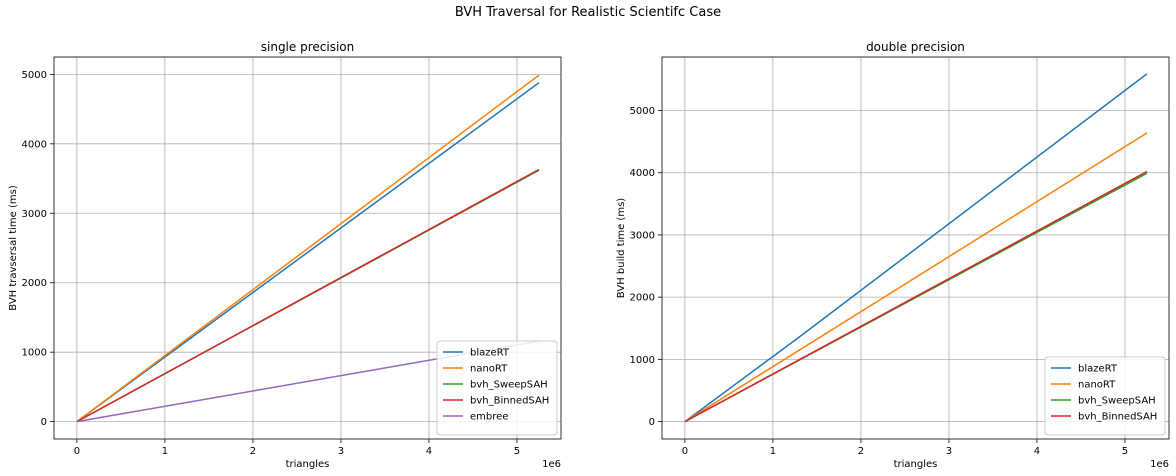 The height and width of the screenshot is (476, 1176). I want to click on legend-label-embree: embree, so click(489, 417).